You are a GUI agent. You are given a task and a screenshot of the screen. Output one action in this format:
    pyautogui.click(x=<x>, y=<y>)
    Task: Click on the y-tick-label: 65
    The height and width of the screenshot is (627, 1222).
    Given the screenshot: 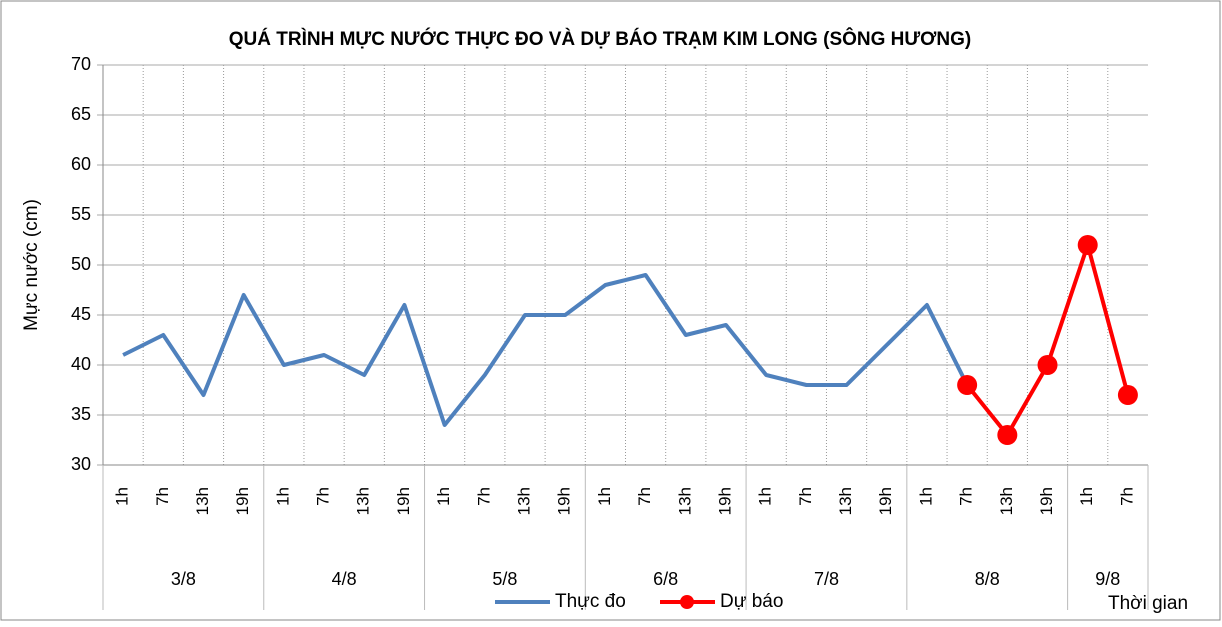 What is the action you would take?
    pyautogui.click(x=81, y=114)
    